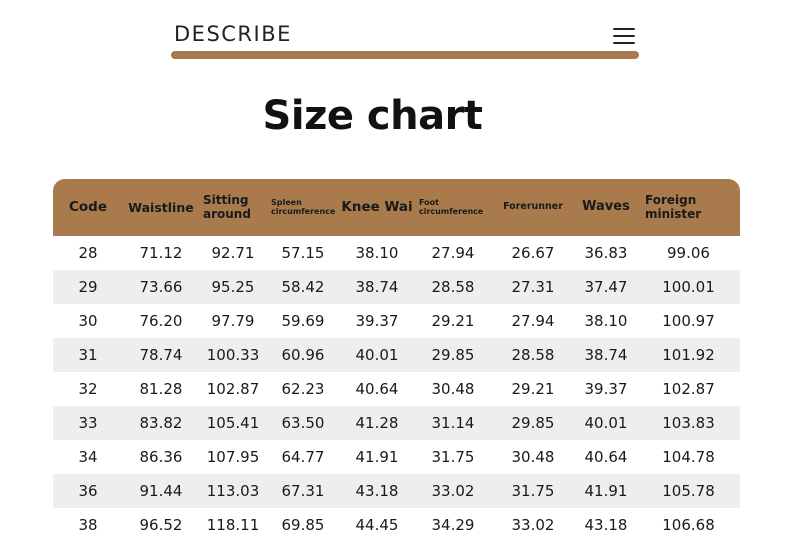 Image resolution: width=790 pixels, height=559 pixels. I want to click on measurement-cell: 97.79, so click(233, 321).